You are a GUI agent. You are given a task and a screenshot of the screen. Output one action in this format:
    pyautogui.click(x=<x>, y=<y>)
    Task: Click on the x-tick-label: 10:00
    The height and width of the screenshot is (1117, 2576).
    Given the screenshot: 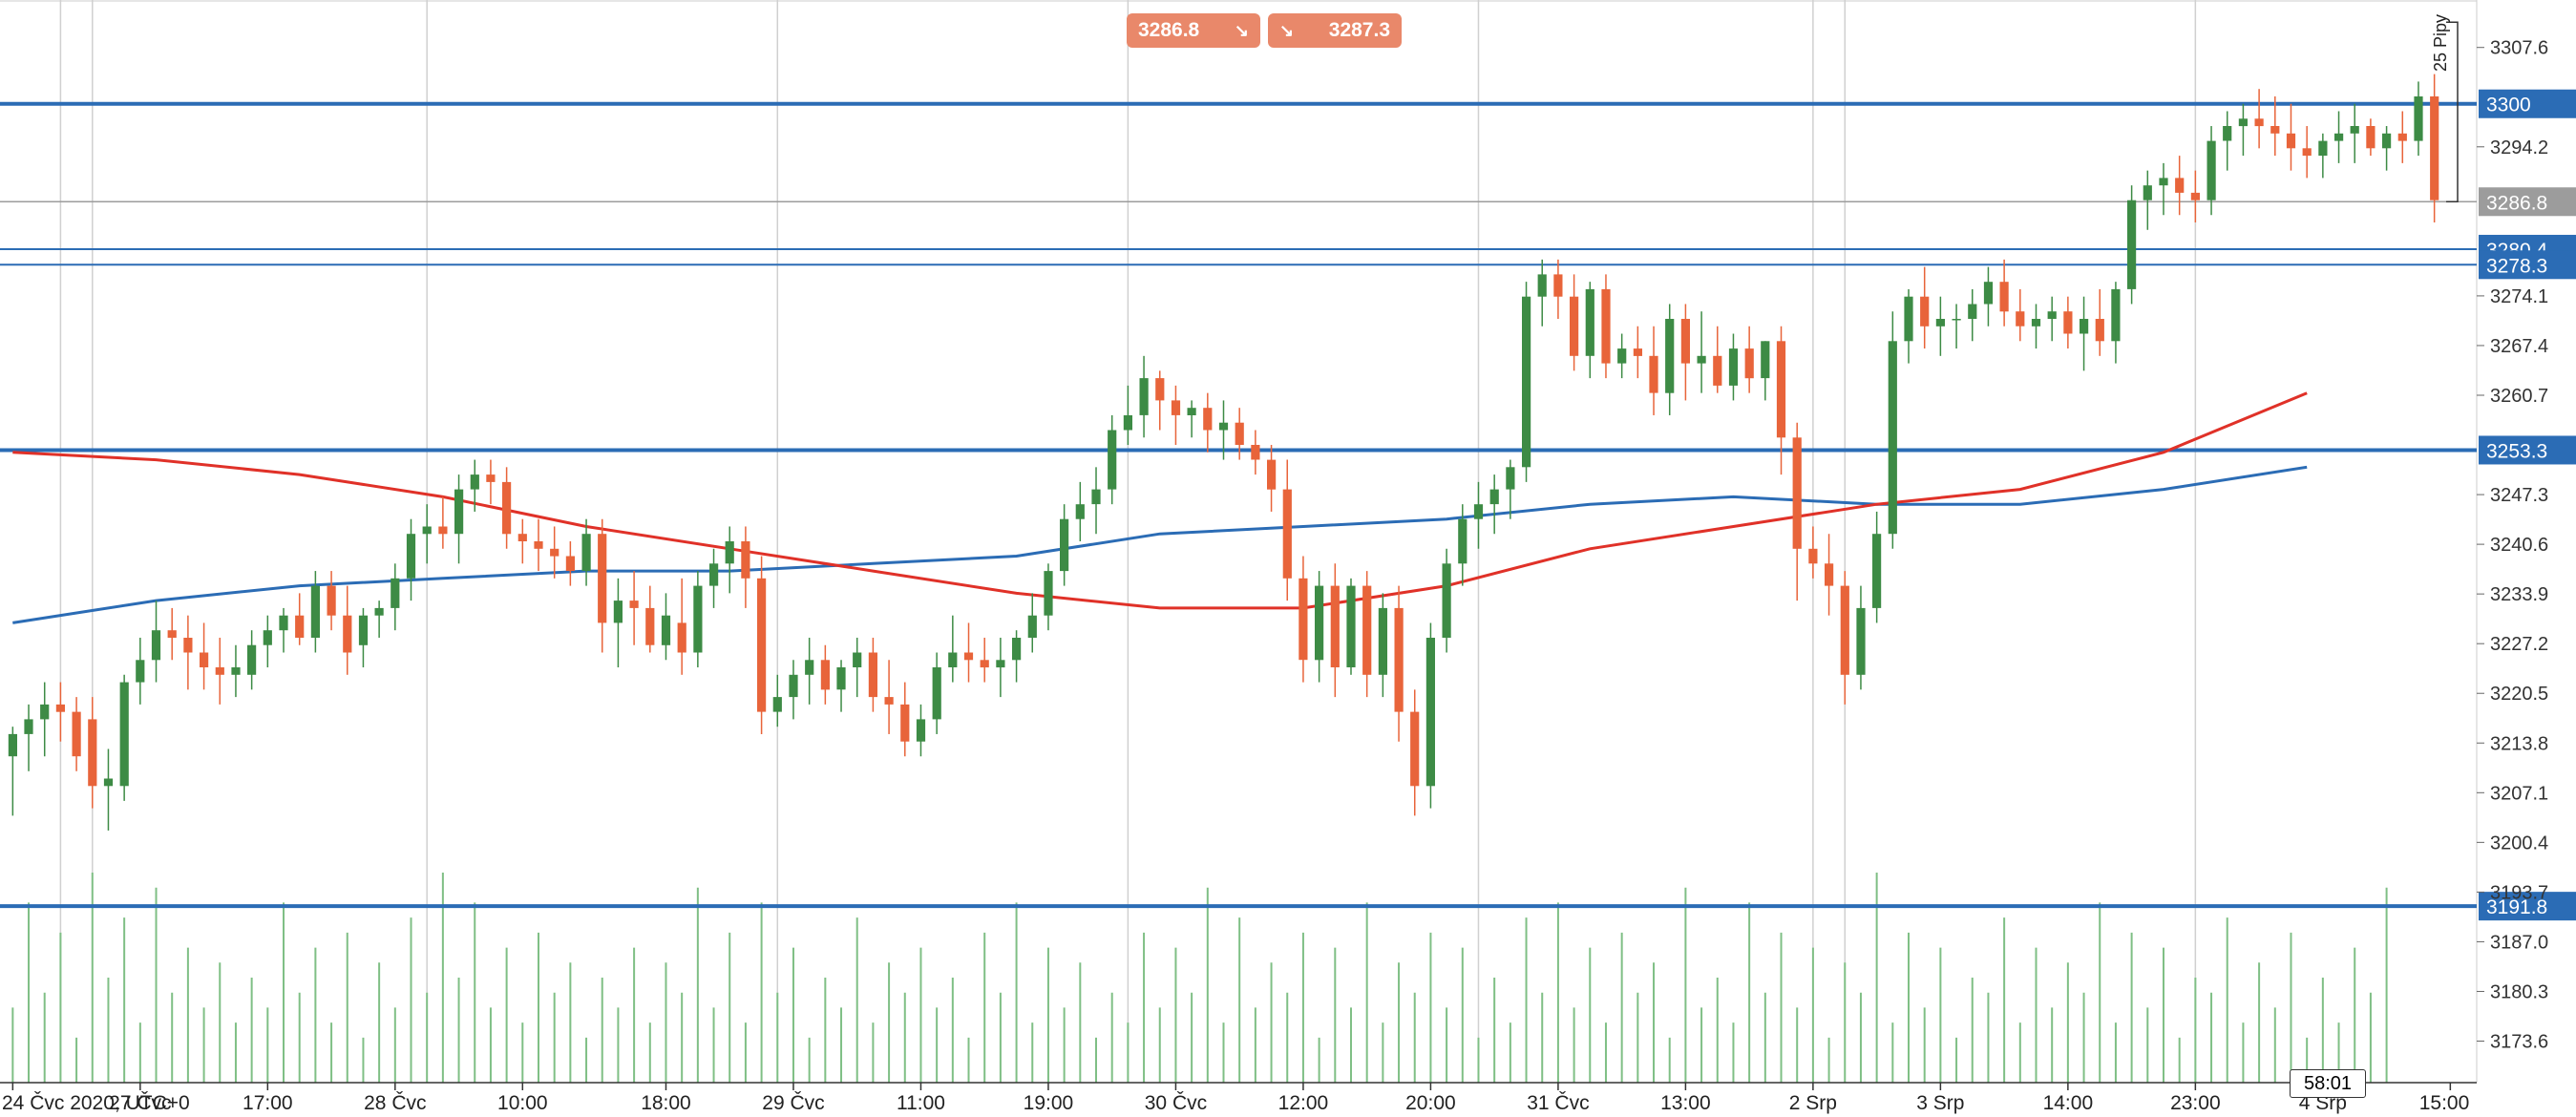 What is the action you would take?
    pyautogui.click(x=522, y=1103)
    